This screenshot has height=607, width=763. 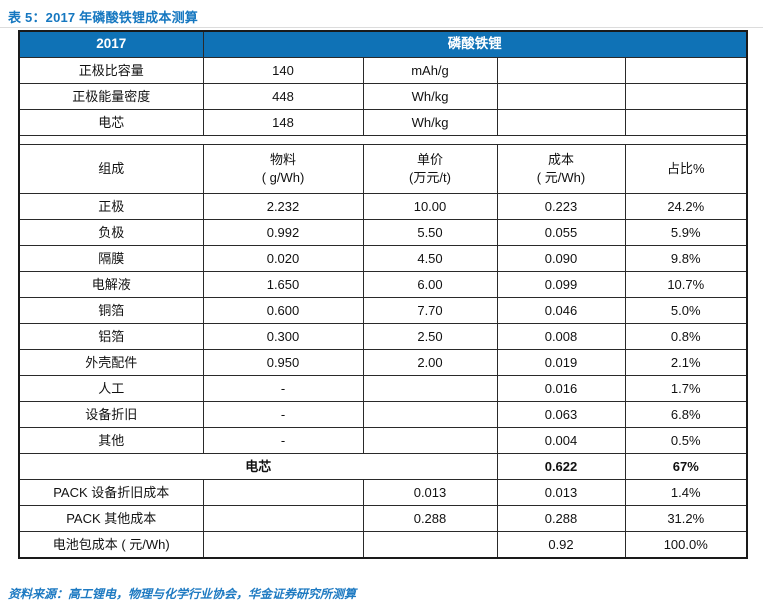 What do you see at coordinates (430, 518) in the screenshot?
I see `table-cell: 0.288` at bounding box center [430, 518].